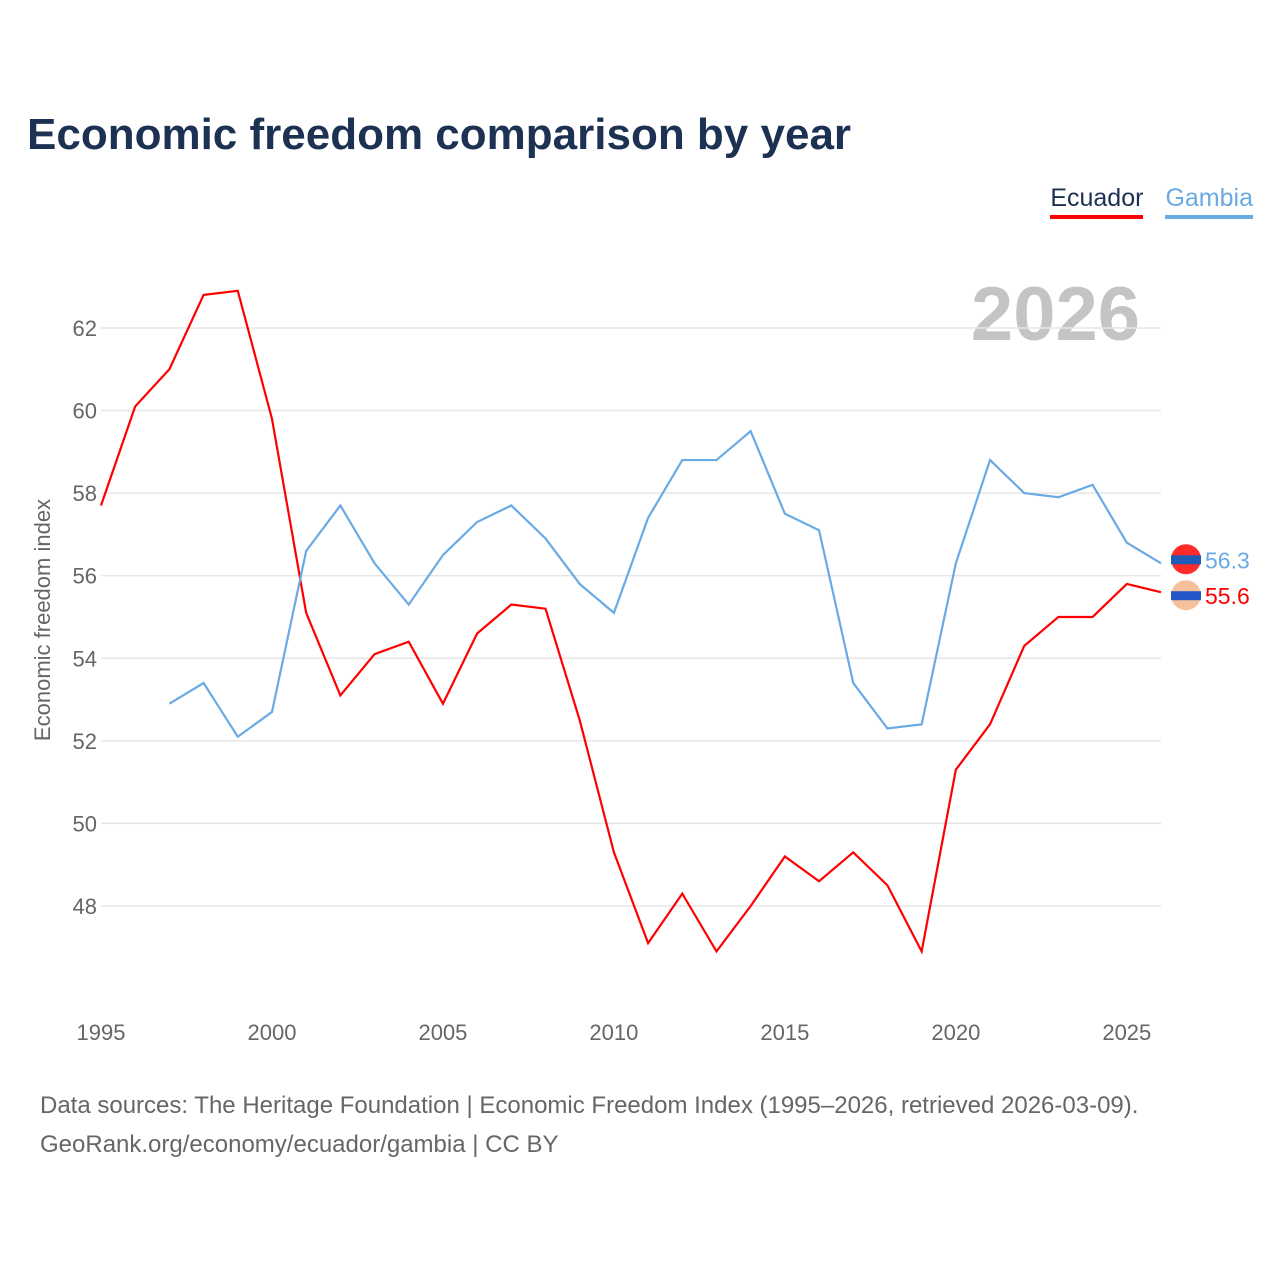  What do you see at coordinates (955, 1032) in the screenshot?
I see `x-tick-label: 2020` at bounding box center [955, 1032].